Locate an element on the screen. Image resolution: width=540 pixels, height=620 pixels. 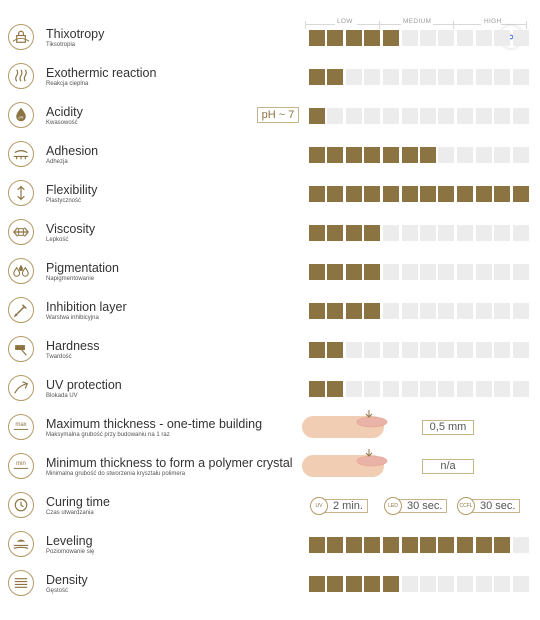
property-title: Flexibility is located at coordinates (72, 190).